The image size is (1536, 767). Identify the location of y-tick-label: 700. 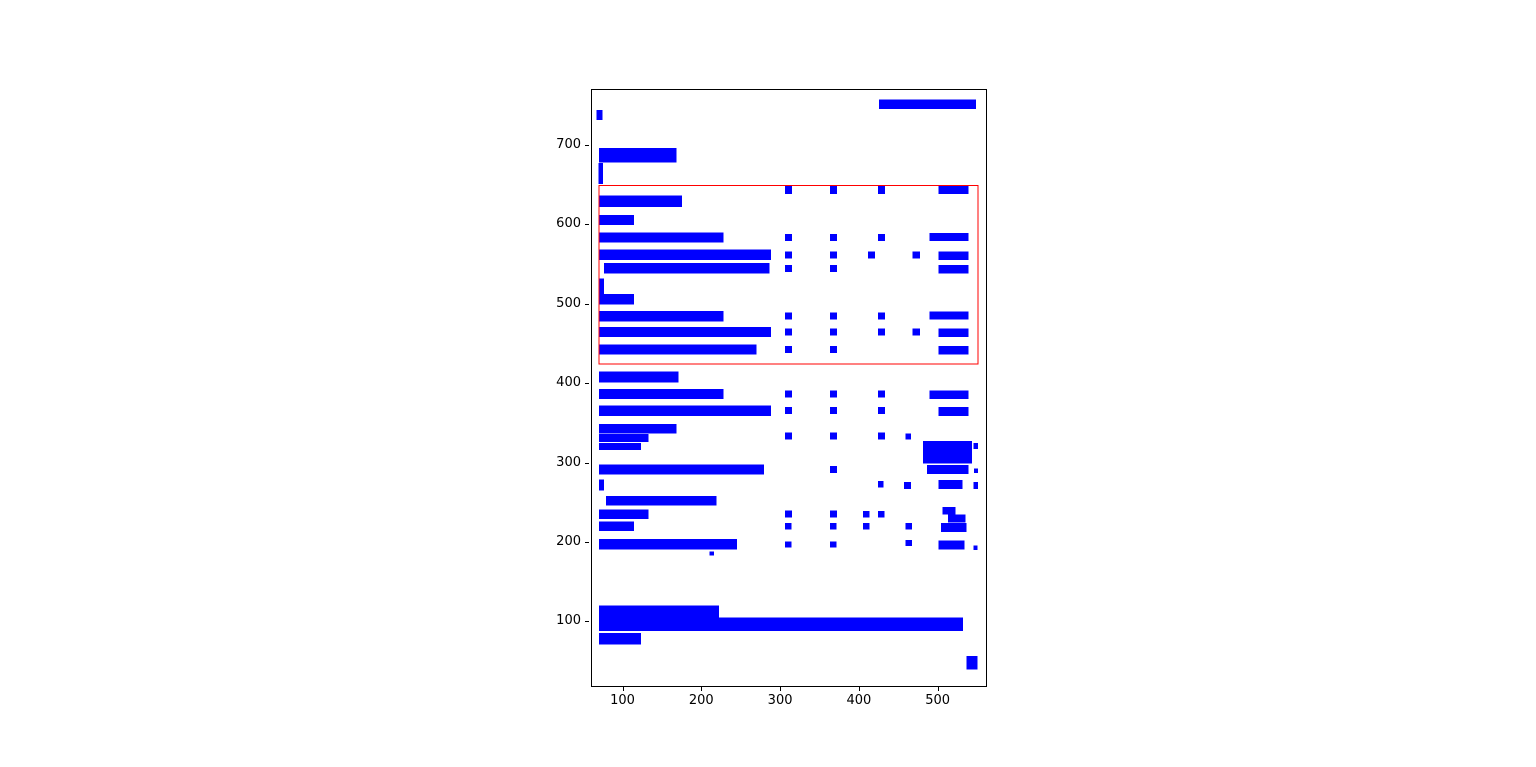
(568, 144).